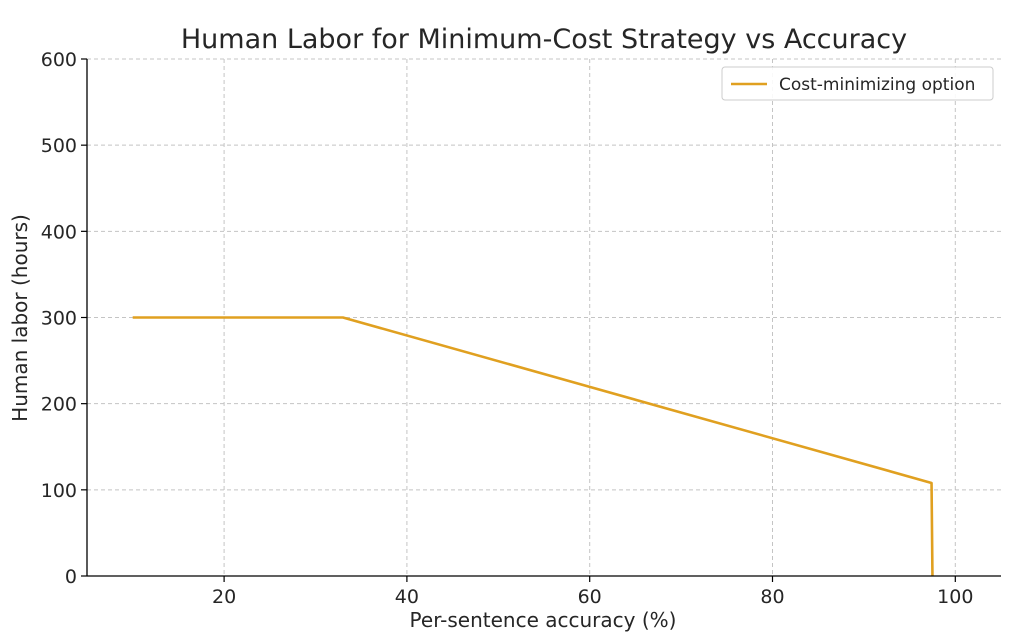 The width and height of the screenshot is (1009, 637). Describe the element at coordinates (71, 577) in the screenshot. I see `y-tick-label: 0` at that location.